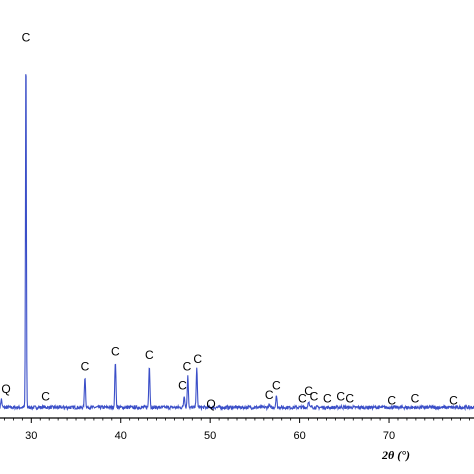 The width and height of the screenshot is (474, 474). I want to click on x-tick-label: 70, so click(389, 436).